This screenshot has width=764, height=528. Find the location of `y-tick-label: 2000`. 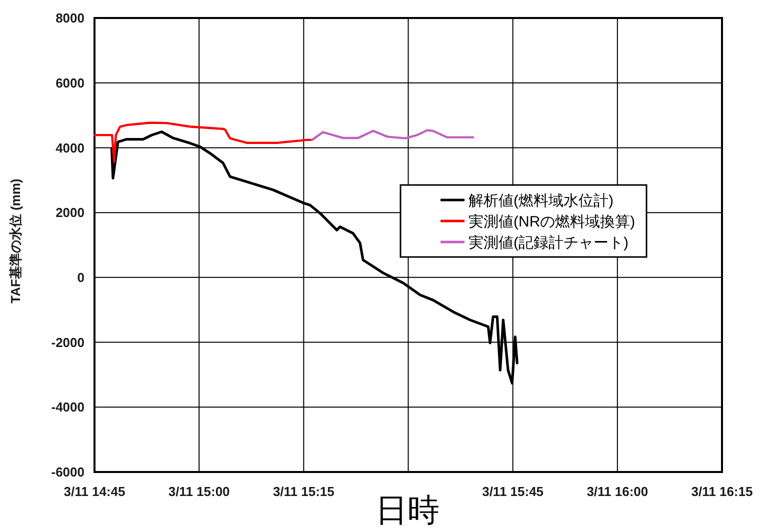

y-tick-label: 2000 is located at coordinates (70, 212).